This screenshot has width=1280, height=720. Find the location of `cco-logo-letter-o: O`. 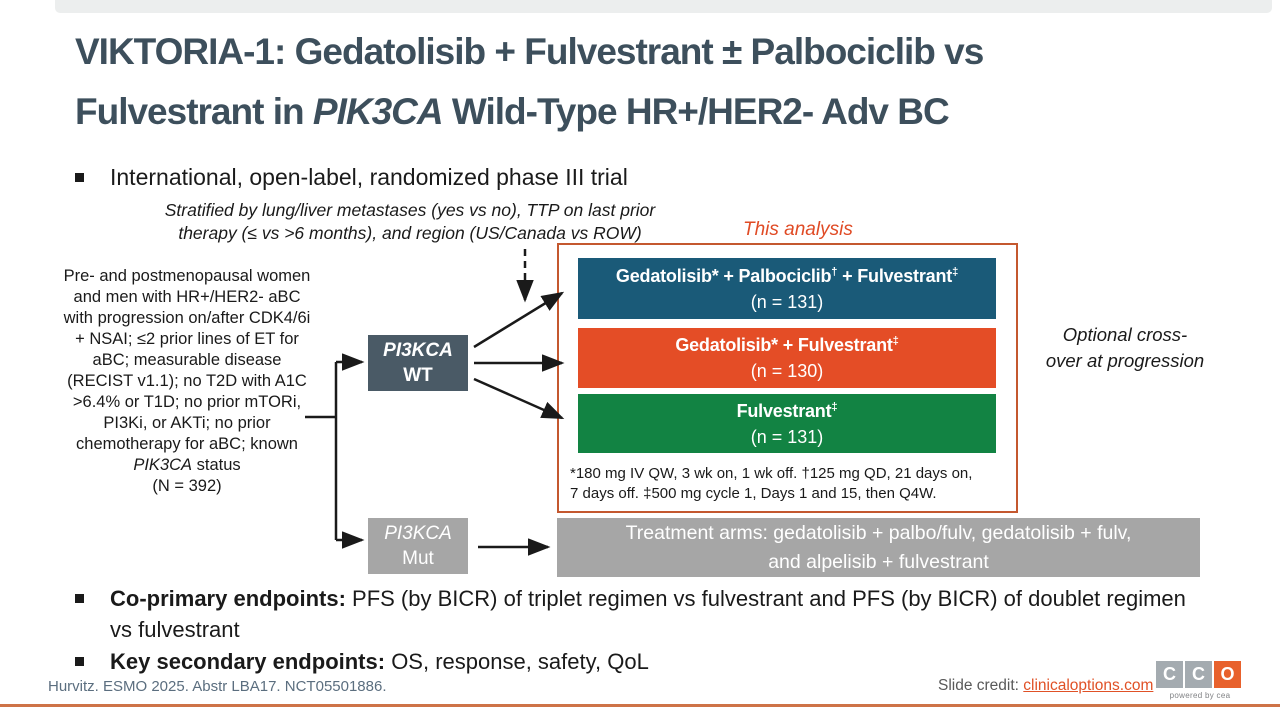

cco-logo-letter-o: O is located at coordinates (1227, 674).